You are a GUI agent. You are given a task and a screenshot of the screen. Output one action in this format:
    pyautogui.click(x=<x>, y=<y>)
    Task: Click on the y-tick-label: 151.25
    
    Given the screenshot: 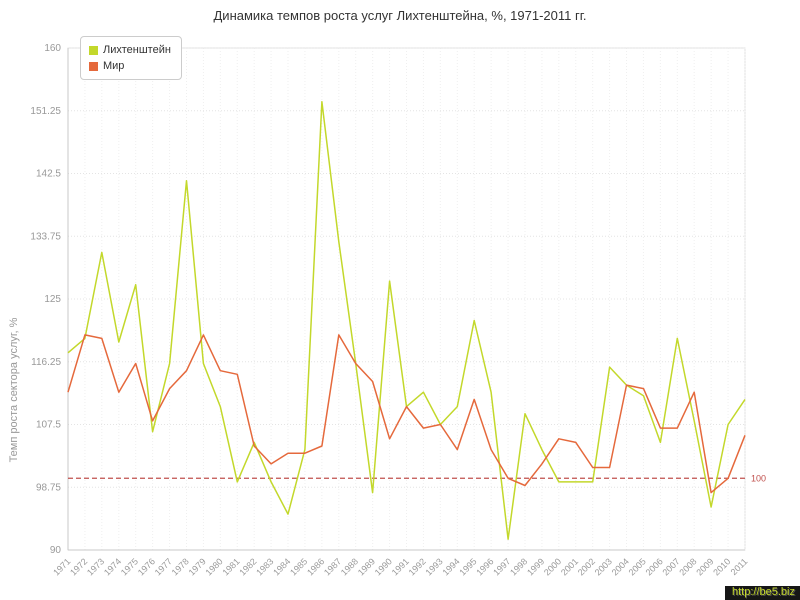 What is the action you would take?
    pyautogui.click(x=45, y=111)
    